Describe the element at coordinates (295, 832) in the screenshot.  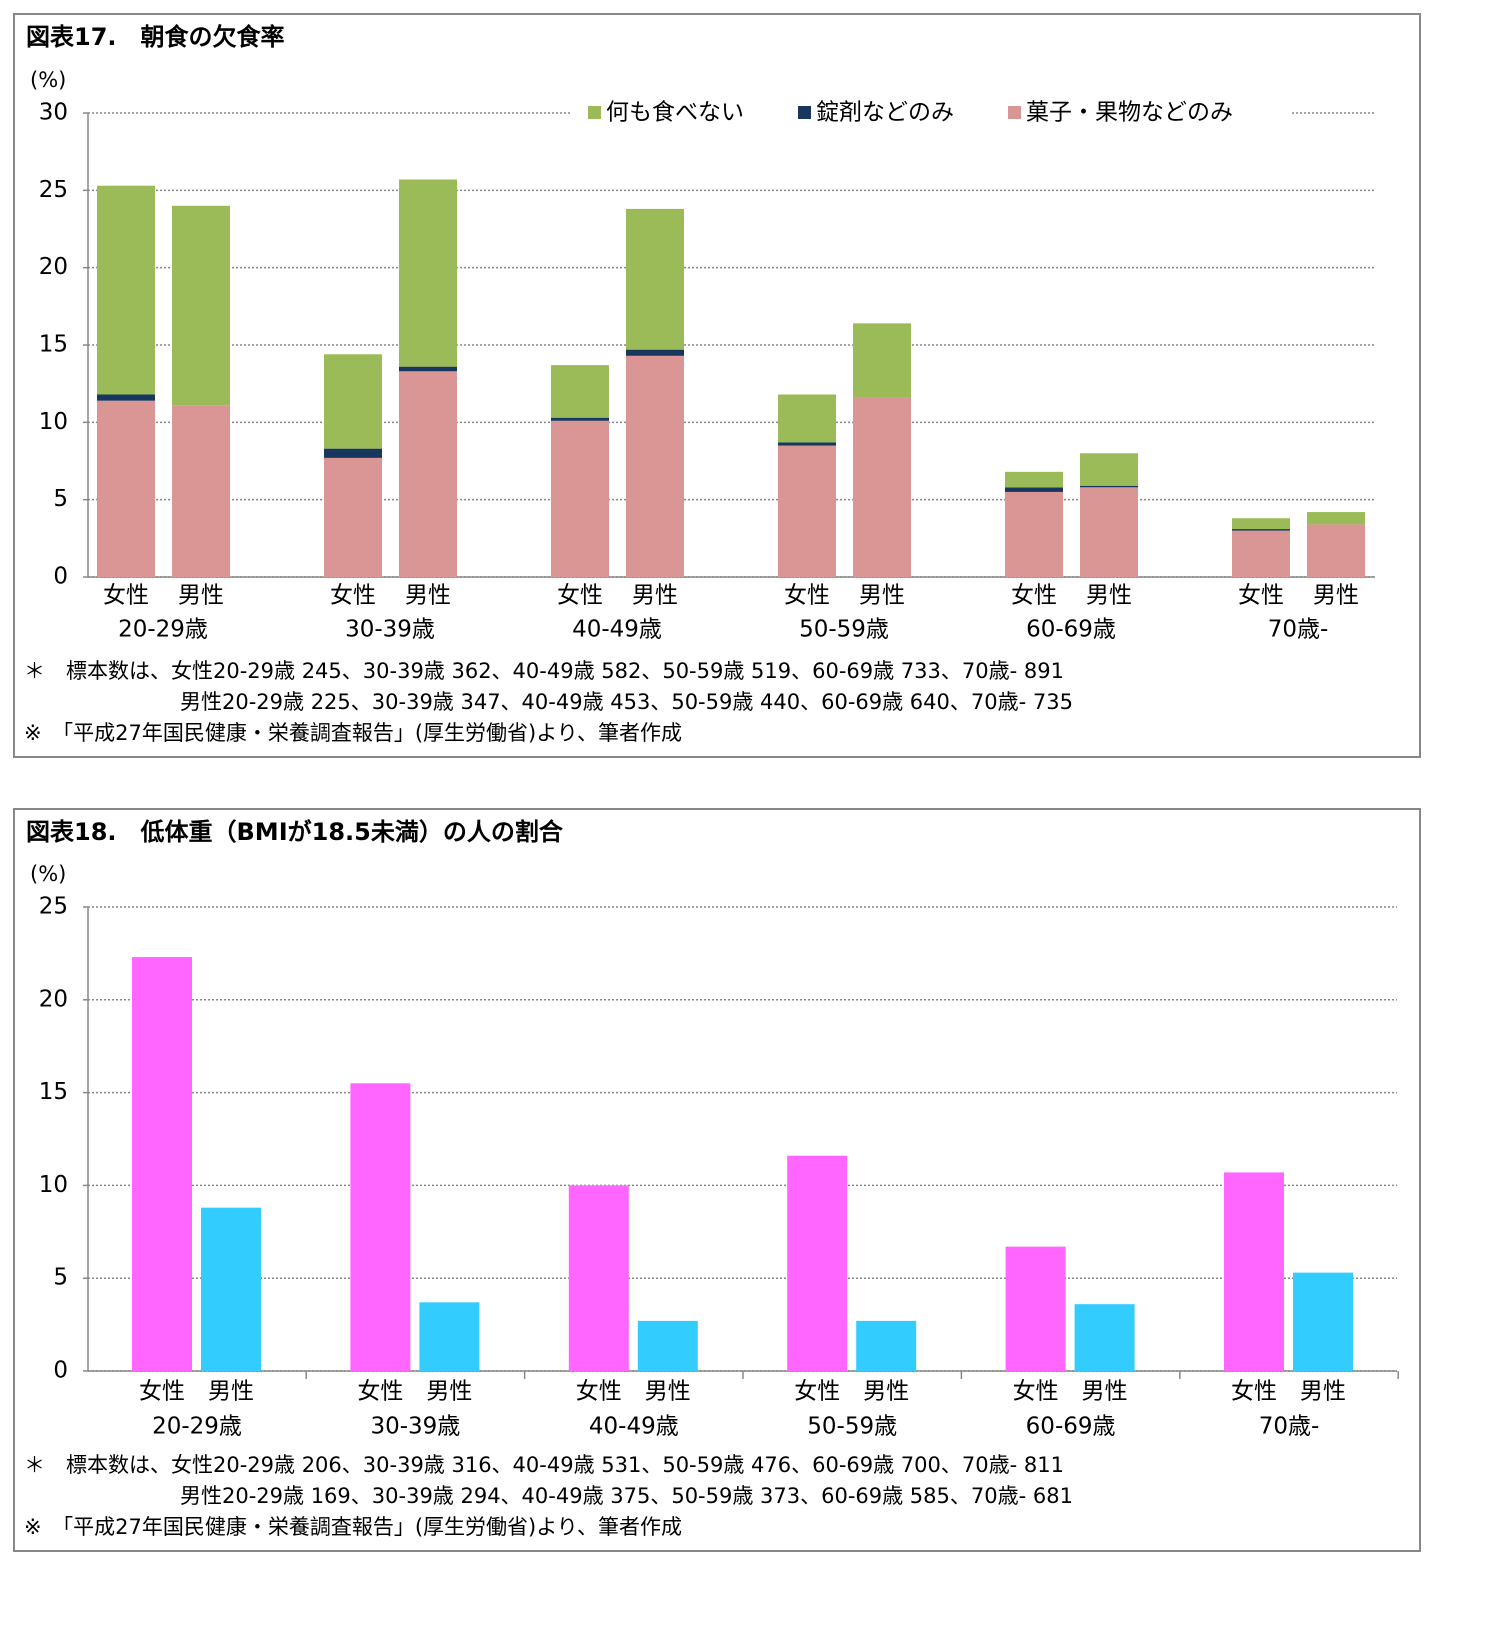
I see `chart-title: 図表18. 低体重（BMIが18.5未満）の人の割合` at that location.